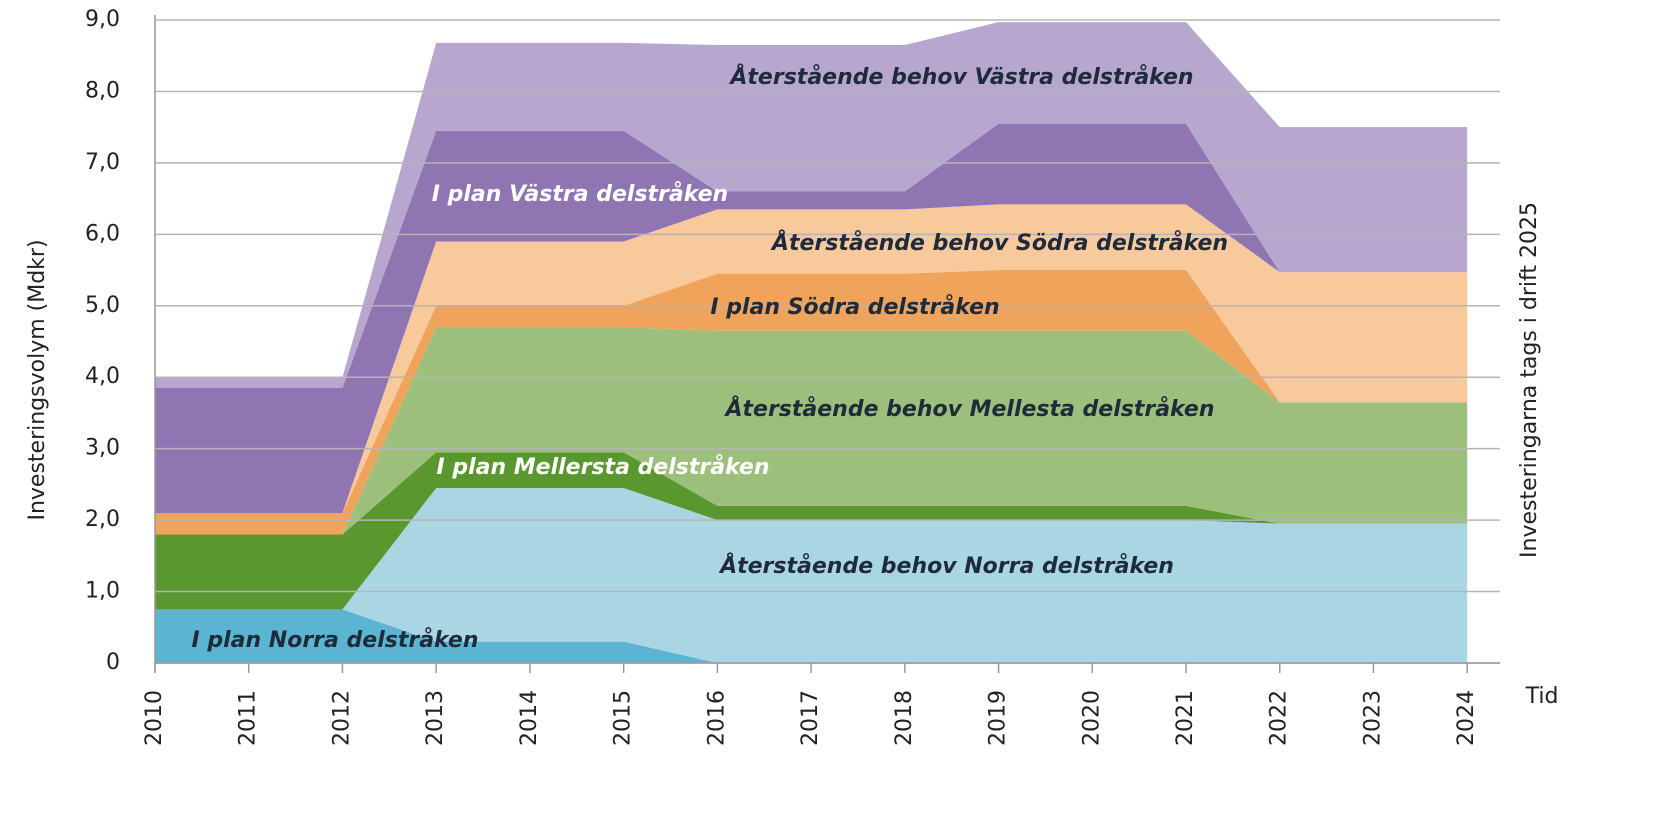  Describe the element at coordinates (854, 307) in the screenshot. I see `legend-label: I plan Södra delstråken` at that location.